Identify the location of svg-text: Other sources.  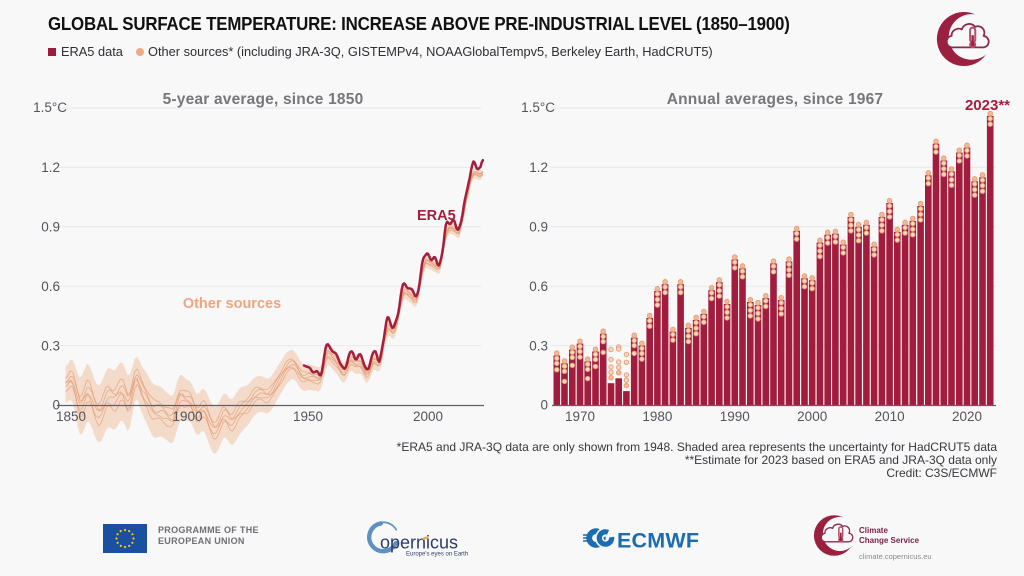
(232, 304).